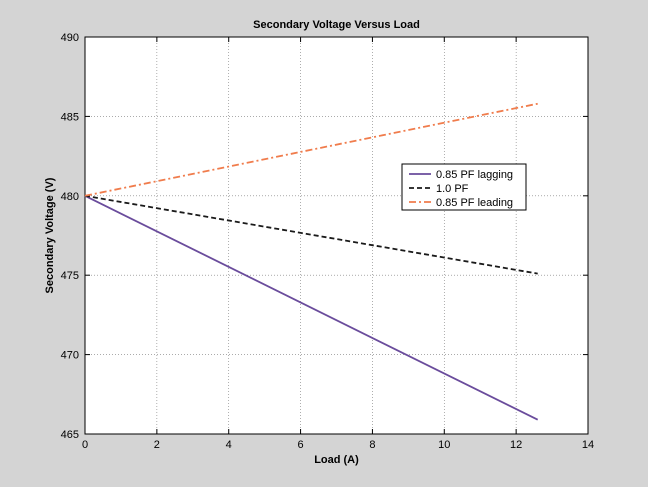 Image resolution: width=648 pixels, height=487 pixels. What do you see at coordinates (336, 25) in the screenshot?
I see `chart-title: Secondary Voltage Versus Load` at bounding box center [336, 25].